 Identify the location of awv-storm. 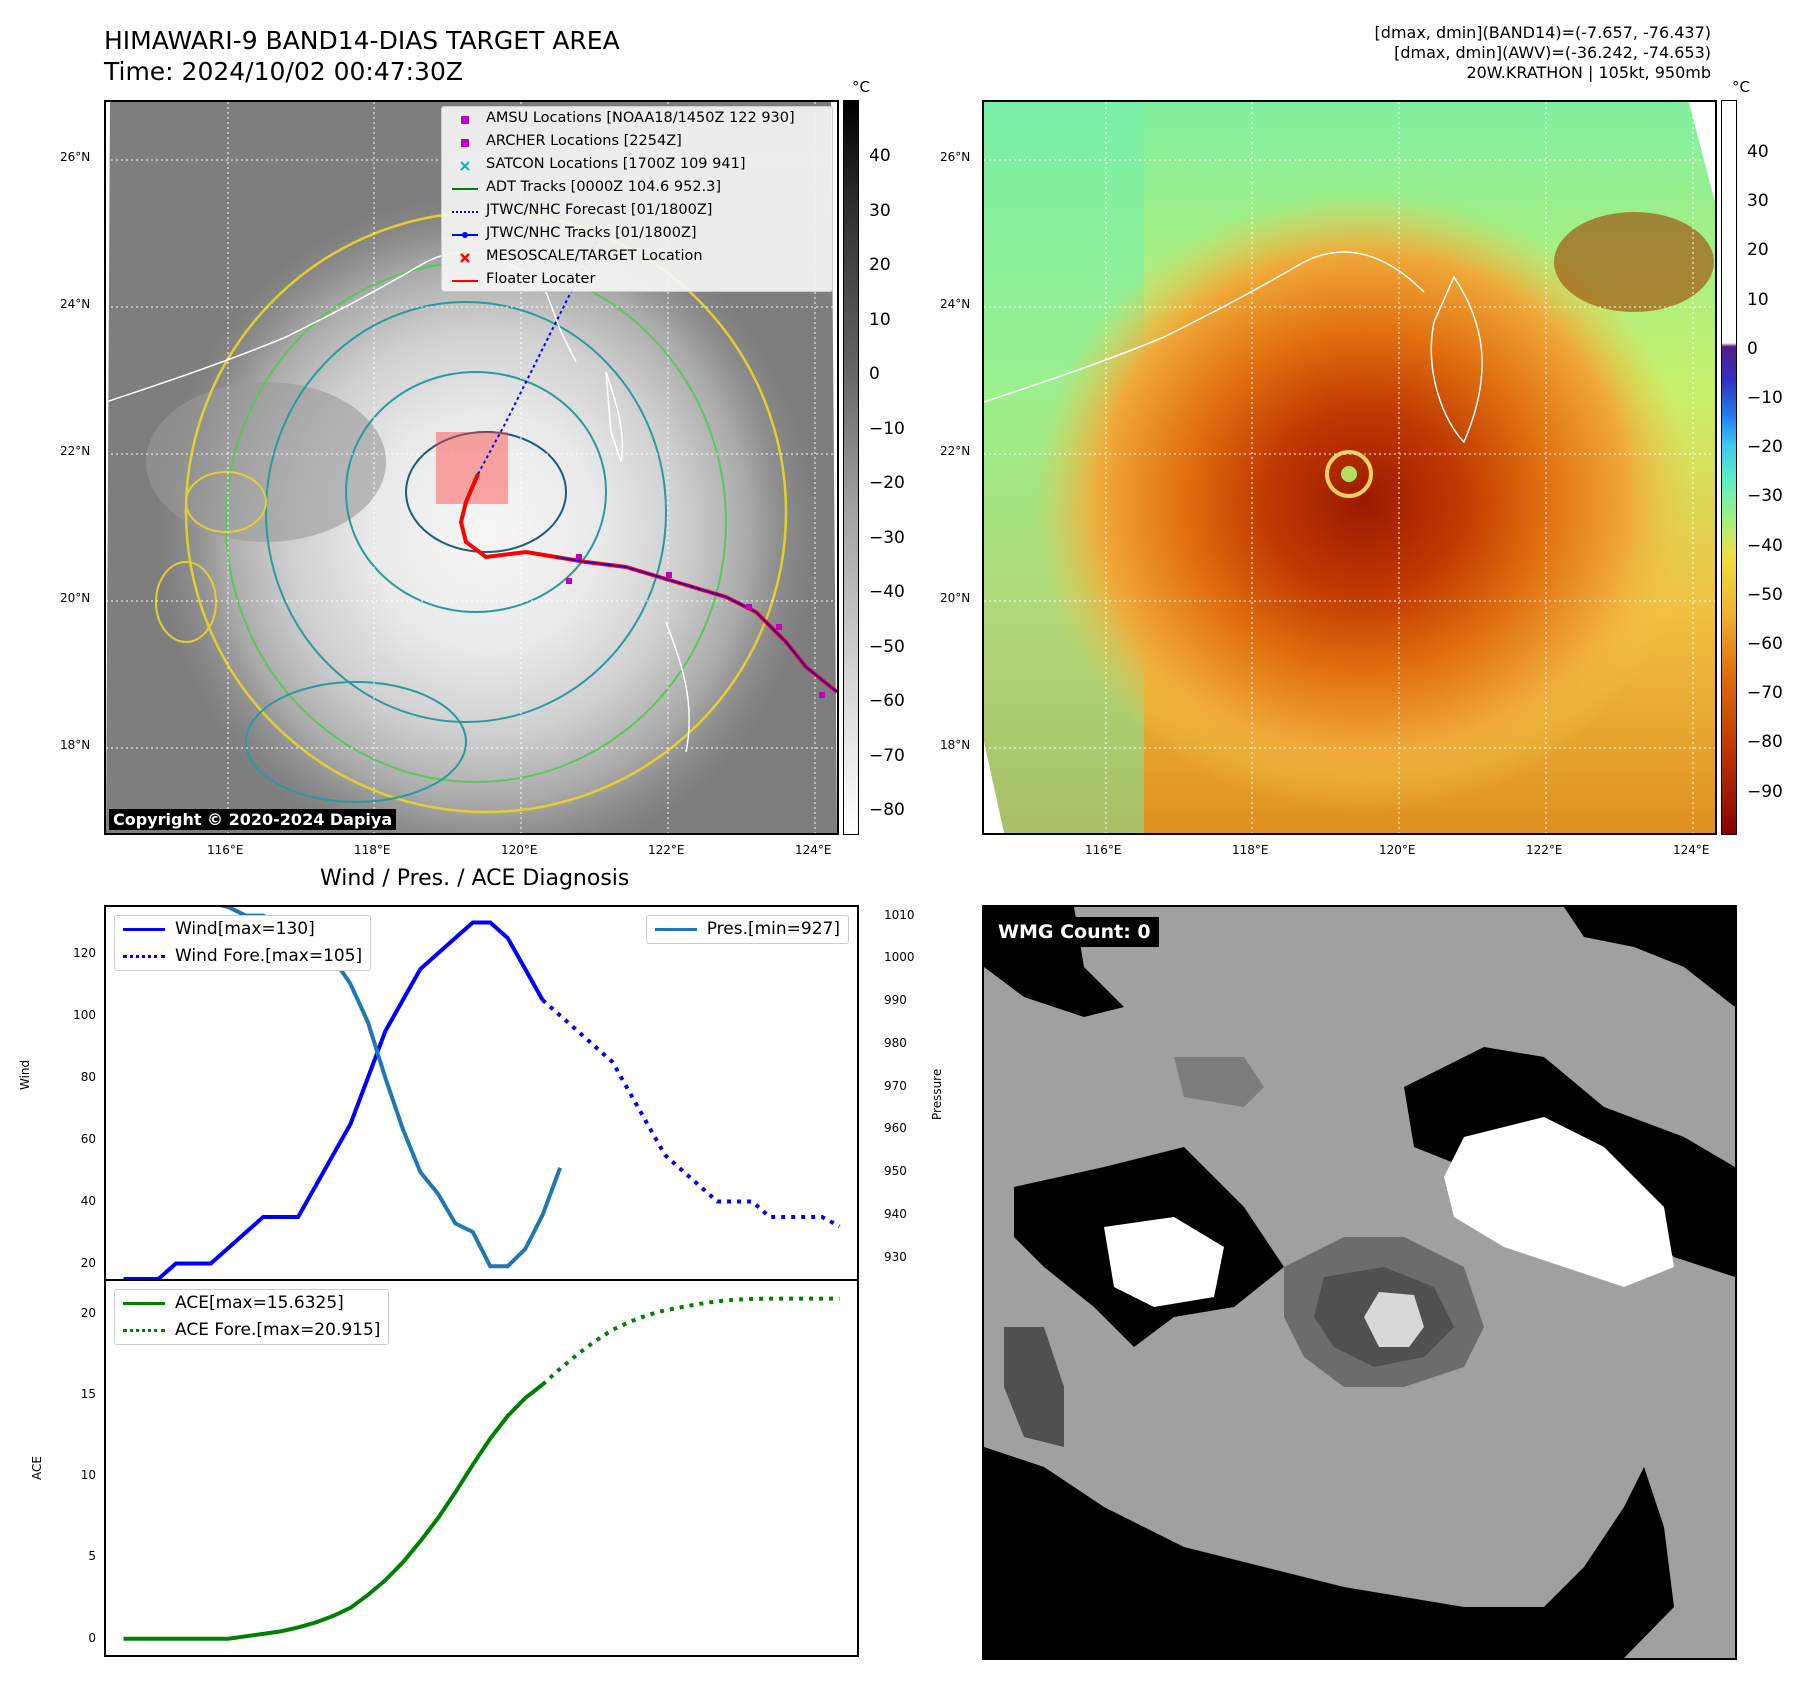
(1364, 502).